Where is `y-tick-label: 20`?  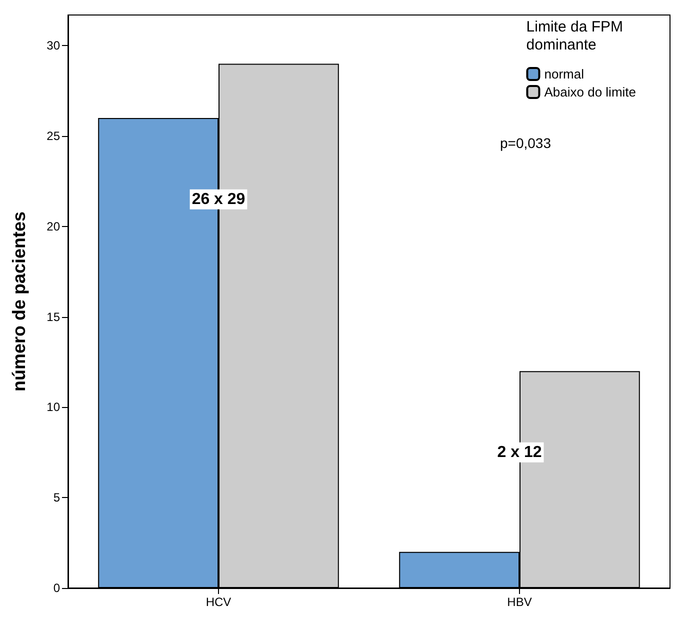
y-tick-label: 20 is located at coordinates (53, 226).